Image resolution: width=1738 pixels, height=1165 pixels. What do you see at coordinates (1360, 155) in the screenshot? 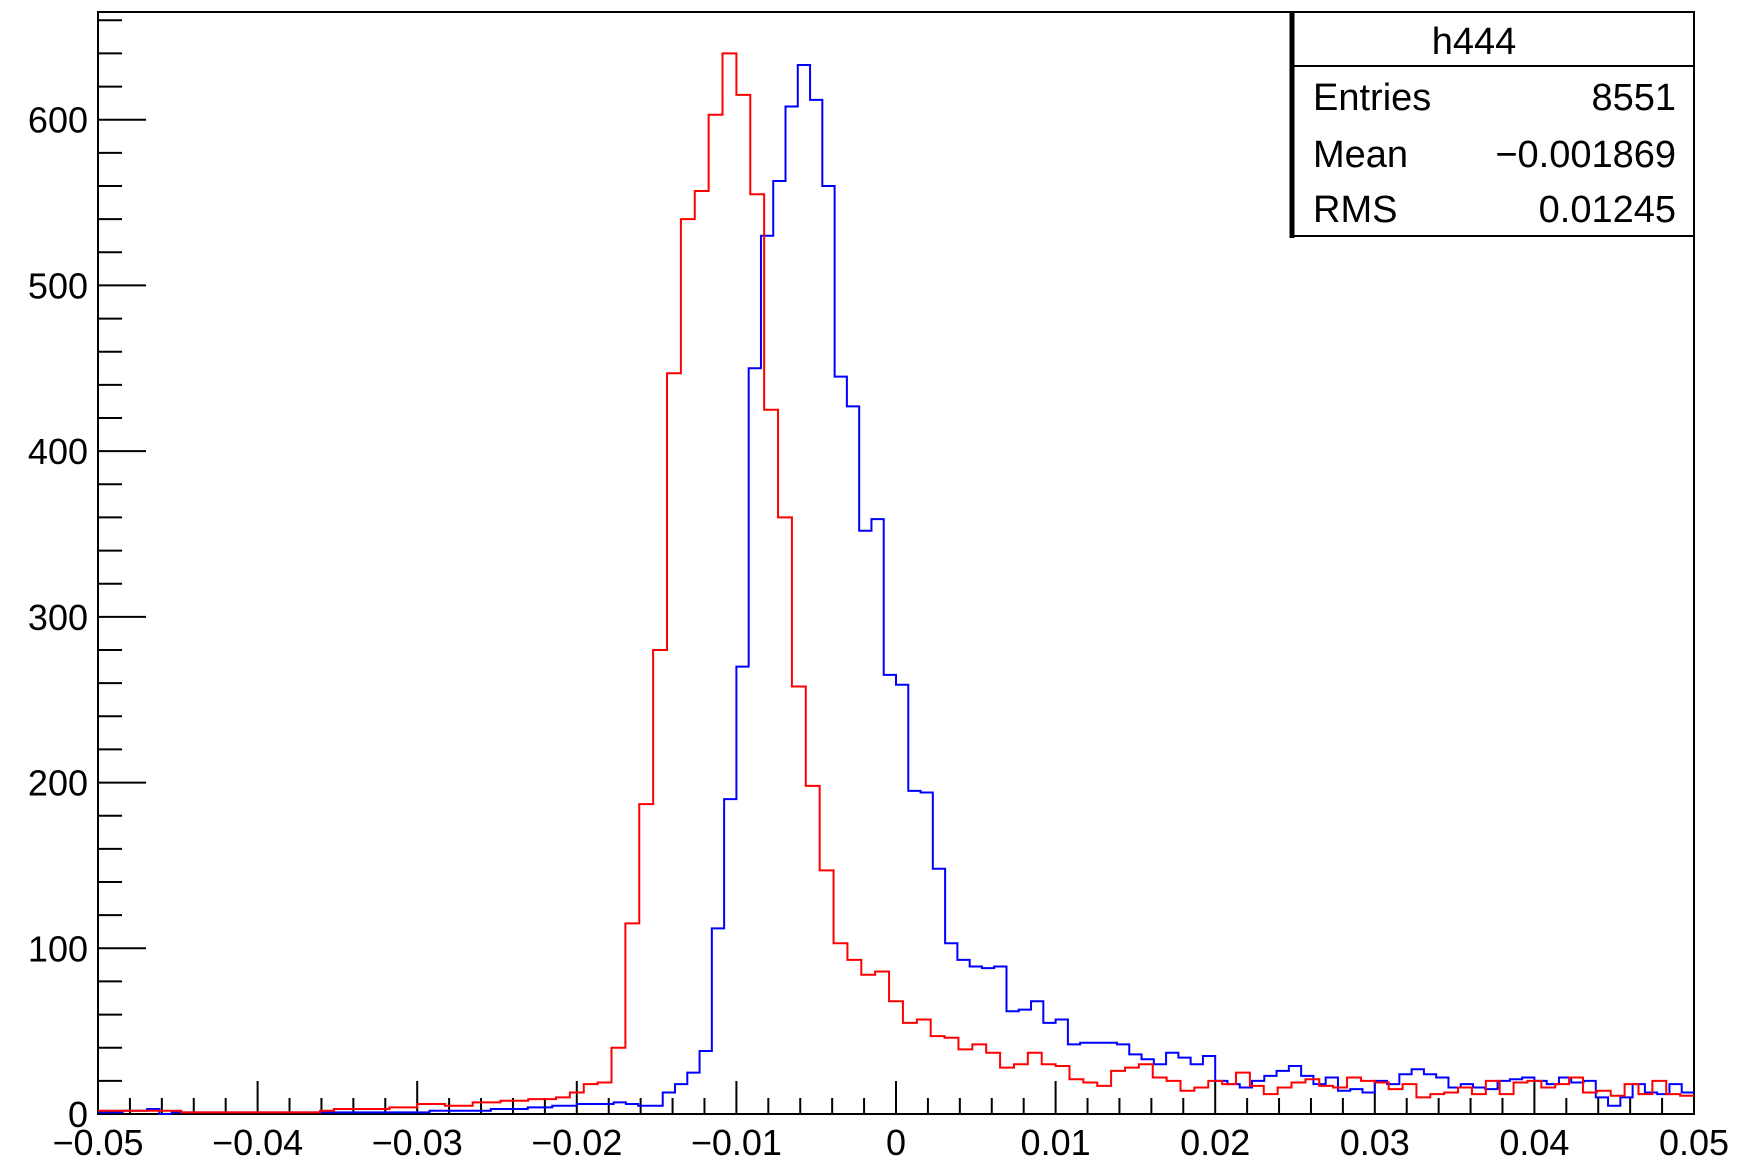
I see `stats-label-mean: Mean` at bounding box center [1360, 155].